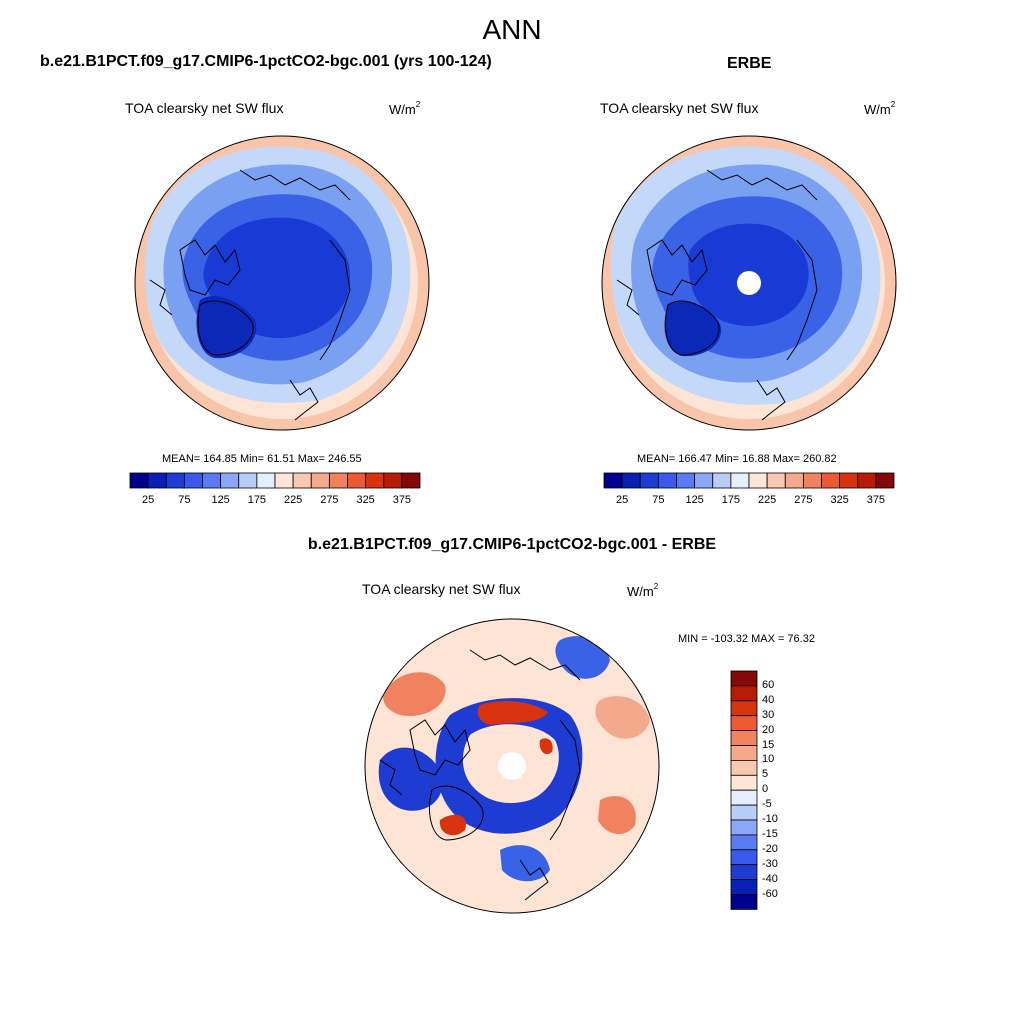 The image size is (1024, 1024). I want to click on diff-stats: MIN = -103.32 MAX = 76.32, so click(746, 639).